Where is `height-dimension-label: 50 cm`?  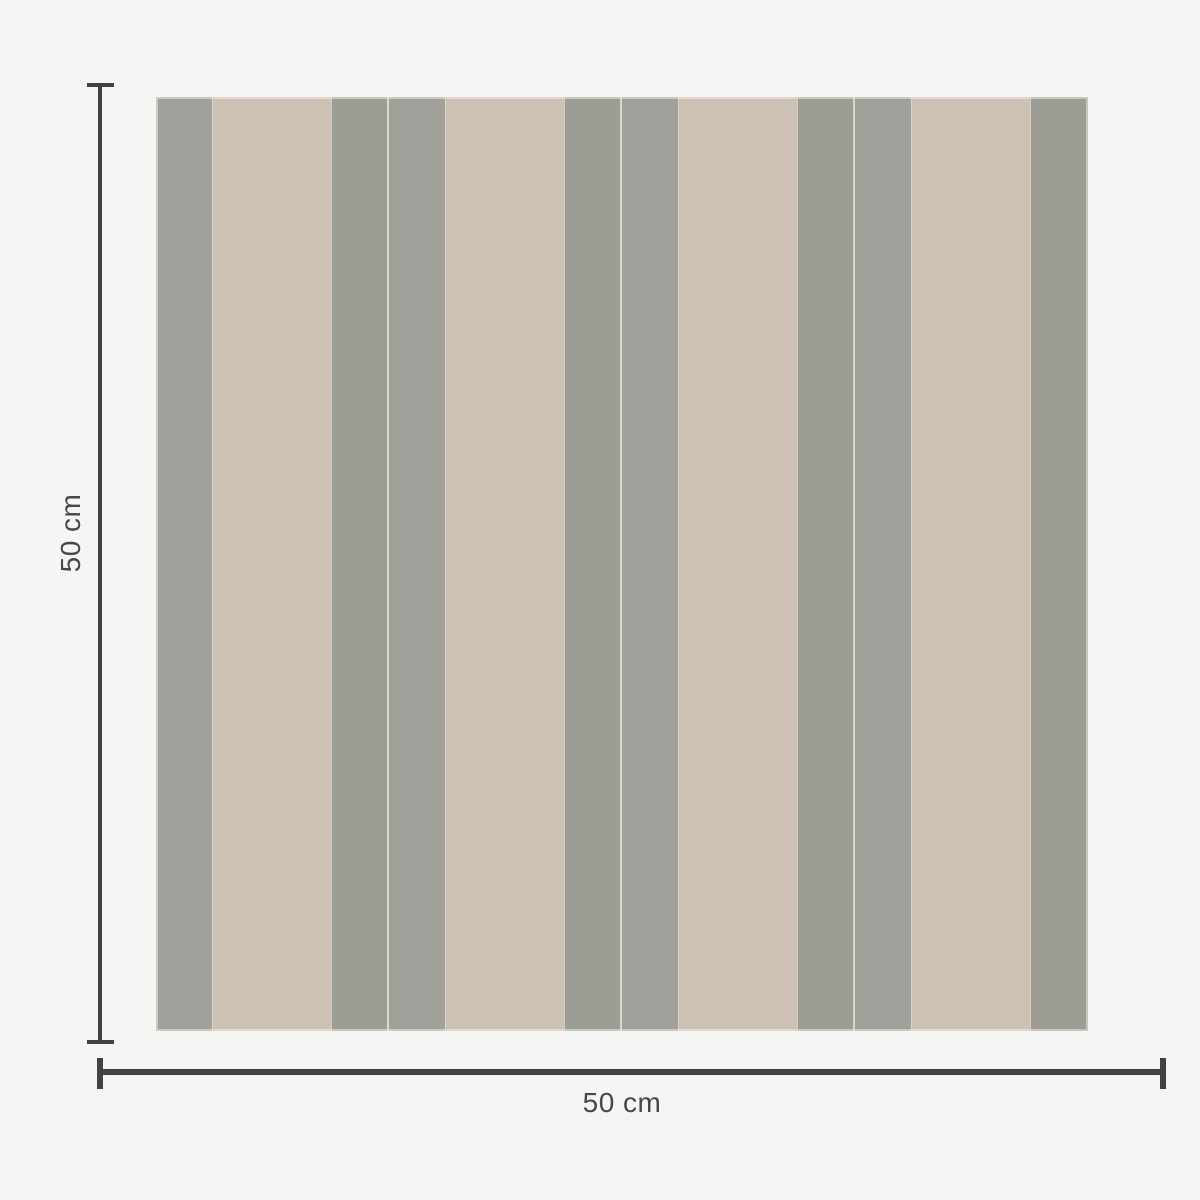
height-dimension-label: 50 cm is located at coordinates (70, 533).